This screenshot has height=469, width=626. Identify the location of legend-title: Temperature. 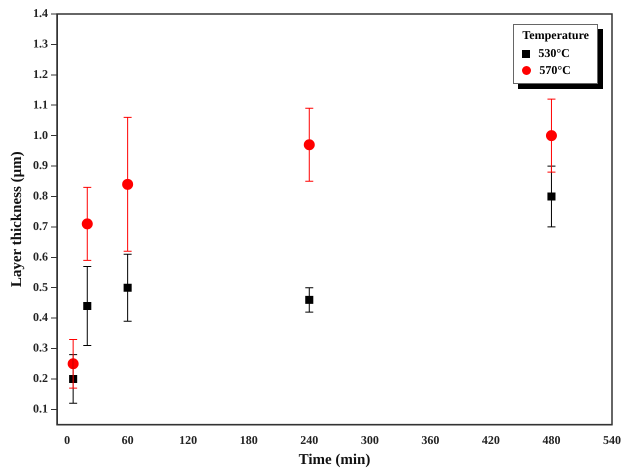
(555, 35).